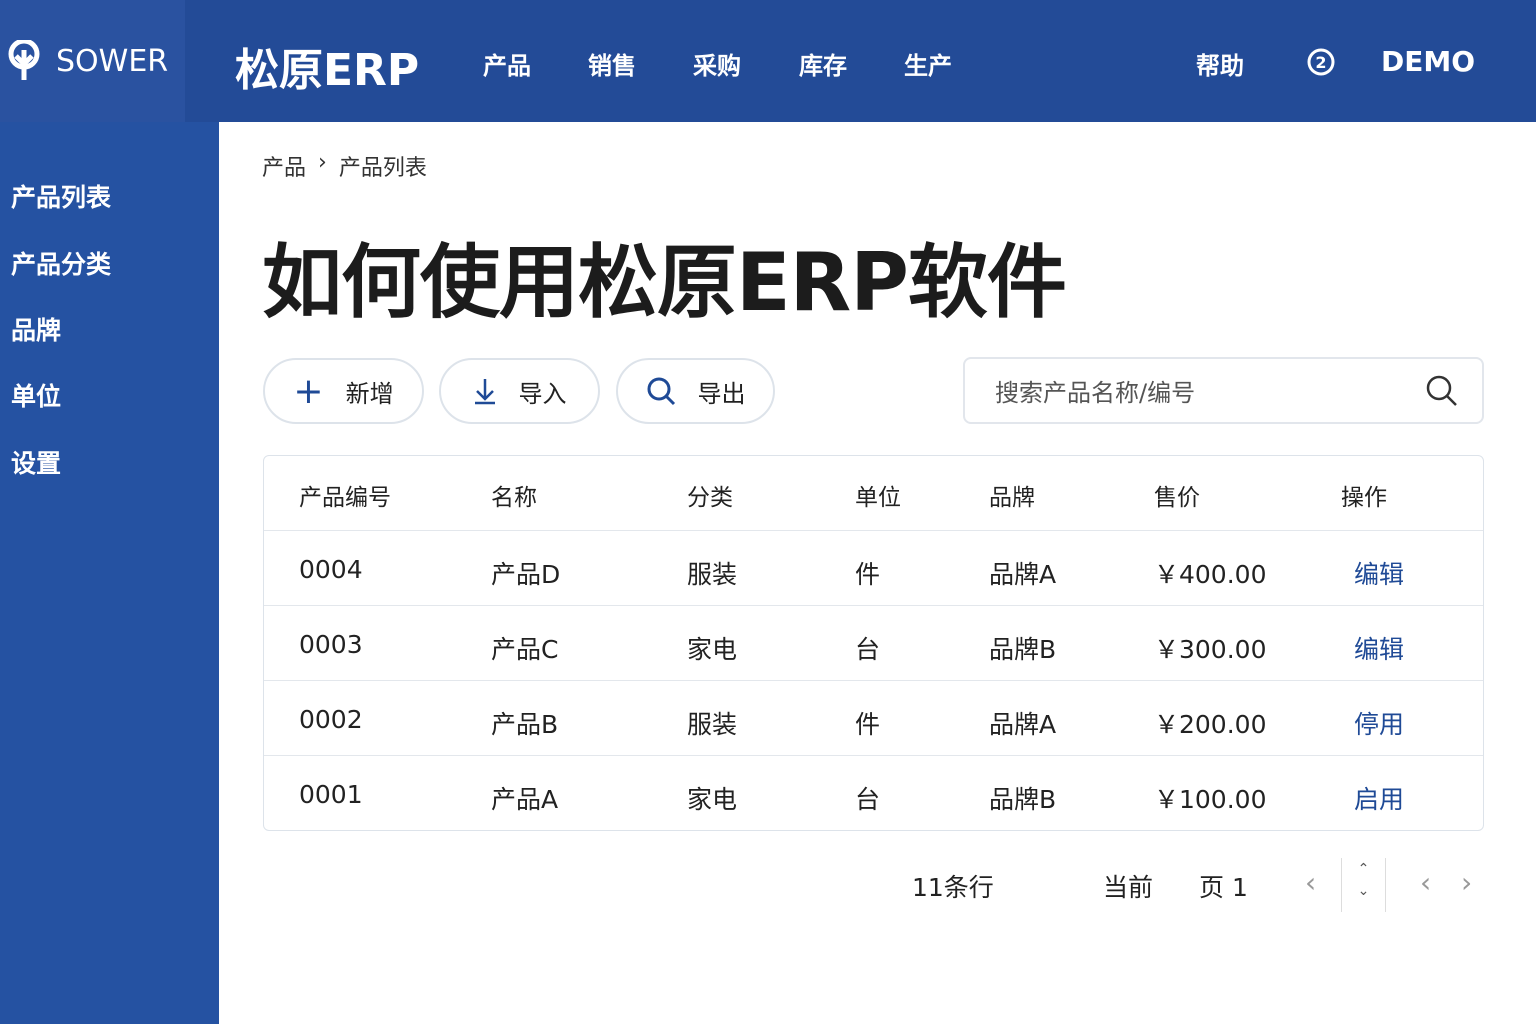  I want to click on row-action-link: 启用, so click(1379, 799).